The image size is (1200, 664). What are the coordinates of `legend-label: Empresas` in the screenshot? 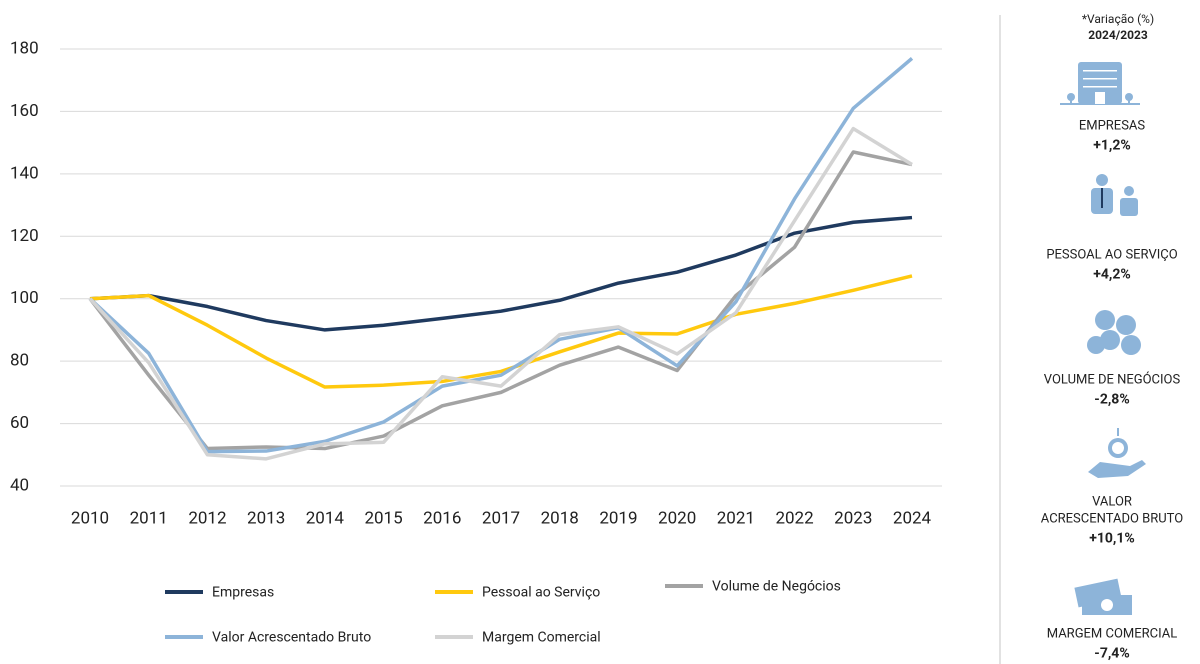 It's located at (243, 593).